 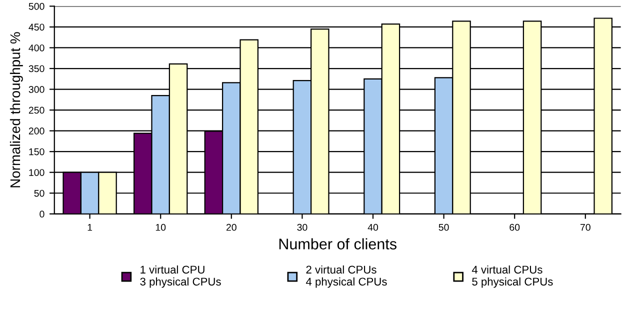 What do you see at coordinates (346, 276) in the screenshot?
I see `legend-label: 2 virtual CPUs 4 physical CPUs` at bounding box center [346, 276].